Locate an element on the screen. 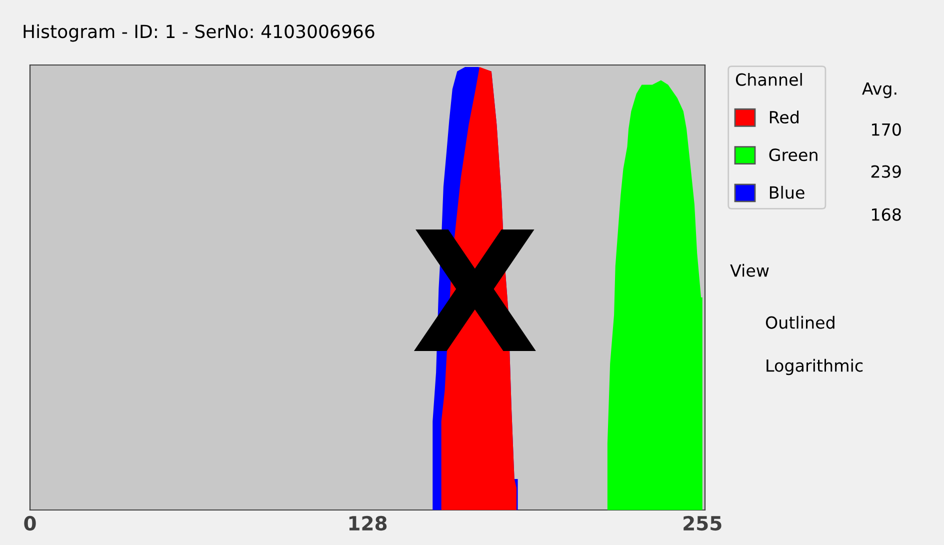 This screenshot has height=545, width=944. legend-title: Channel is located at coordinates (769, 79).